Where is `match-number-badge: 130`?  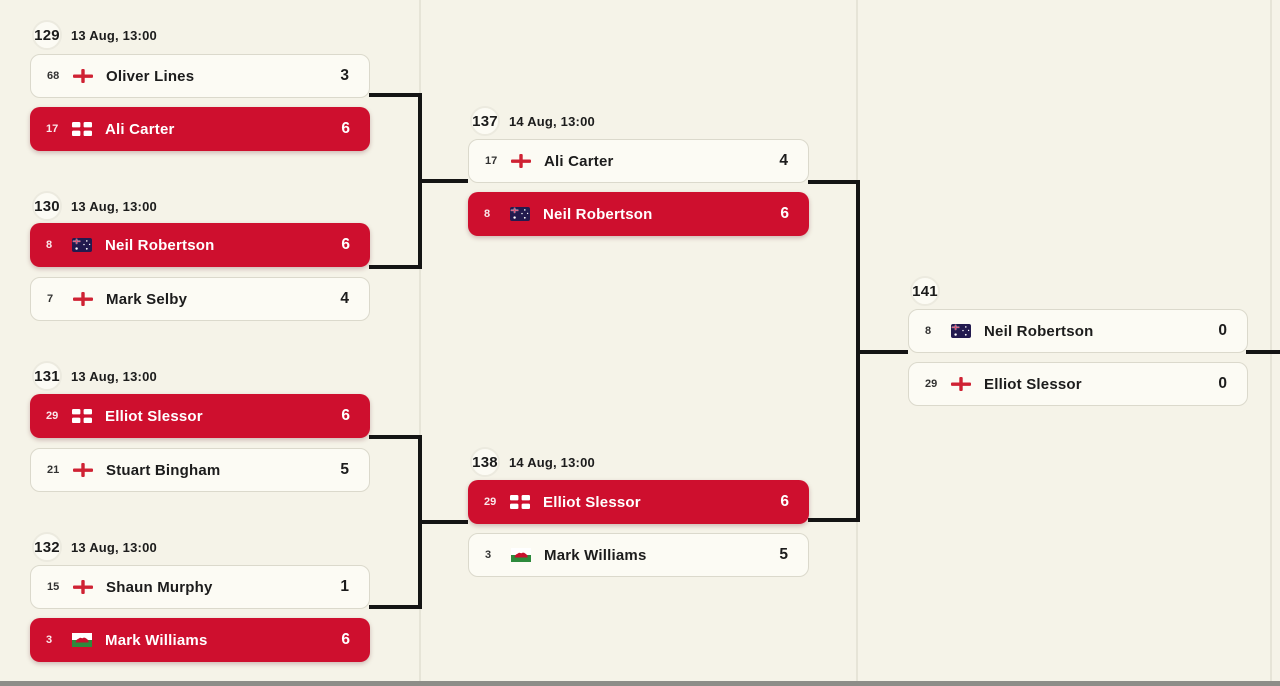
match-number-badge: 130 is located at coordinates (47, 206).